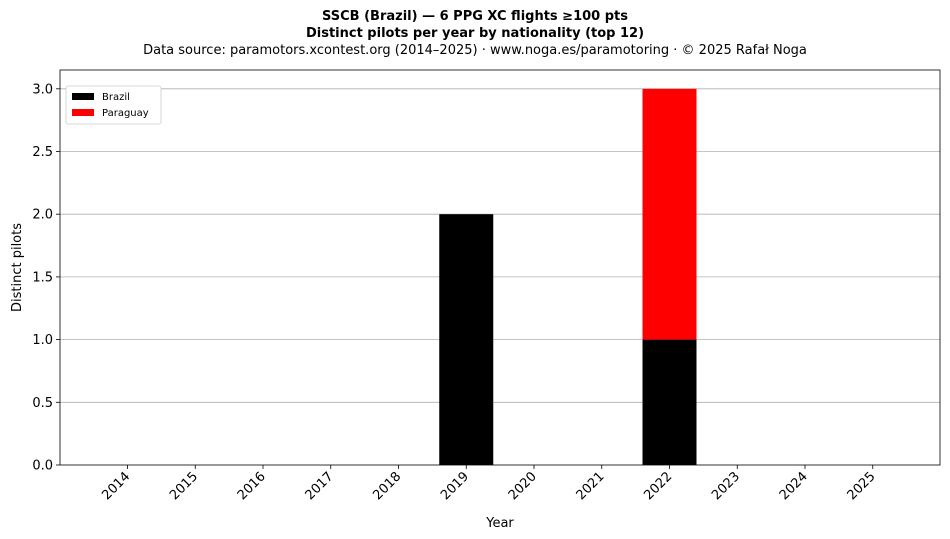 The image size is (950, 539). Describe the element at coordinates (116, 97) in the screenshot. I see `legend-label-brazil: Brazil` at that location.